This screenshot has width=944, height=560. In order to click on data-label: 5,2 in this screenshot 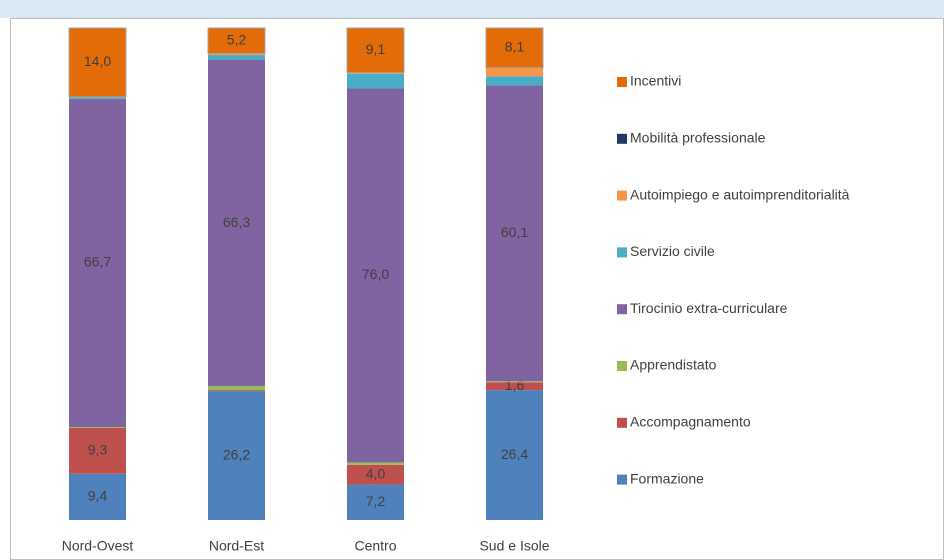, I will do `click(237, 39)`.